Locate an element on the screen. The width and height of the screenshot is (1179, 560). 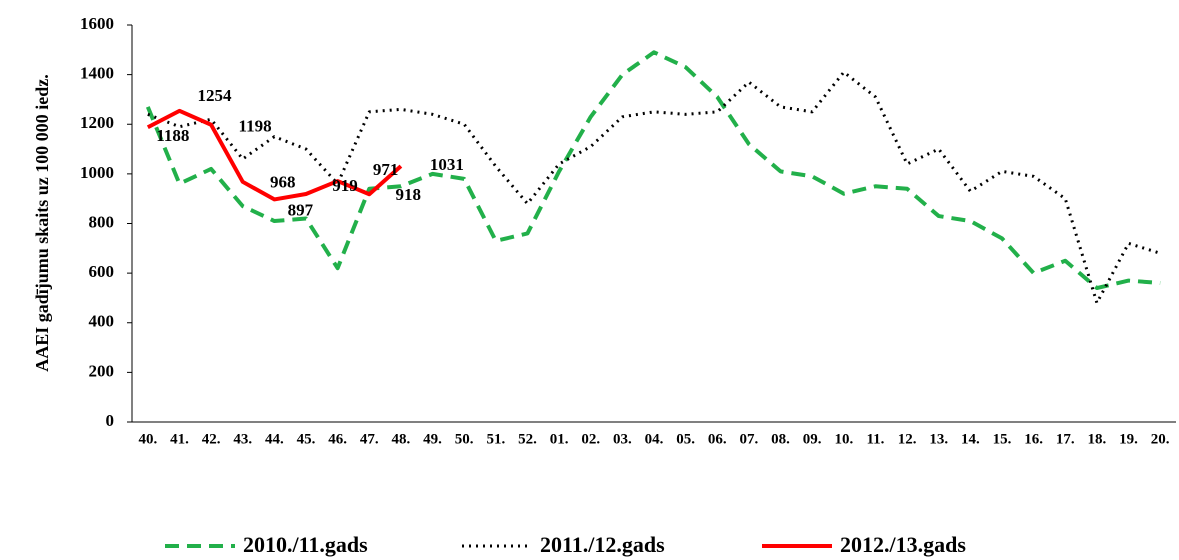
data-label: 918 is located at coordinates (409, 194).